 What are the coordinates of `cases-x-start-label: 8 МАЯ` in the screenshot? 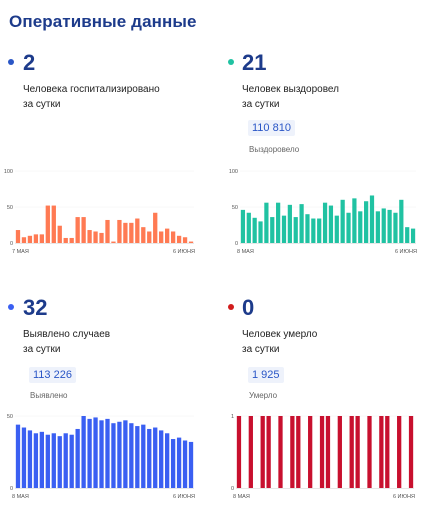 It's located at (20, 497).